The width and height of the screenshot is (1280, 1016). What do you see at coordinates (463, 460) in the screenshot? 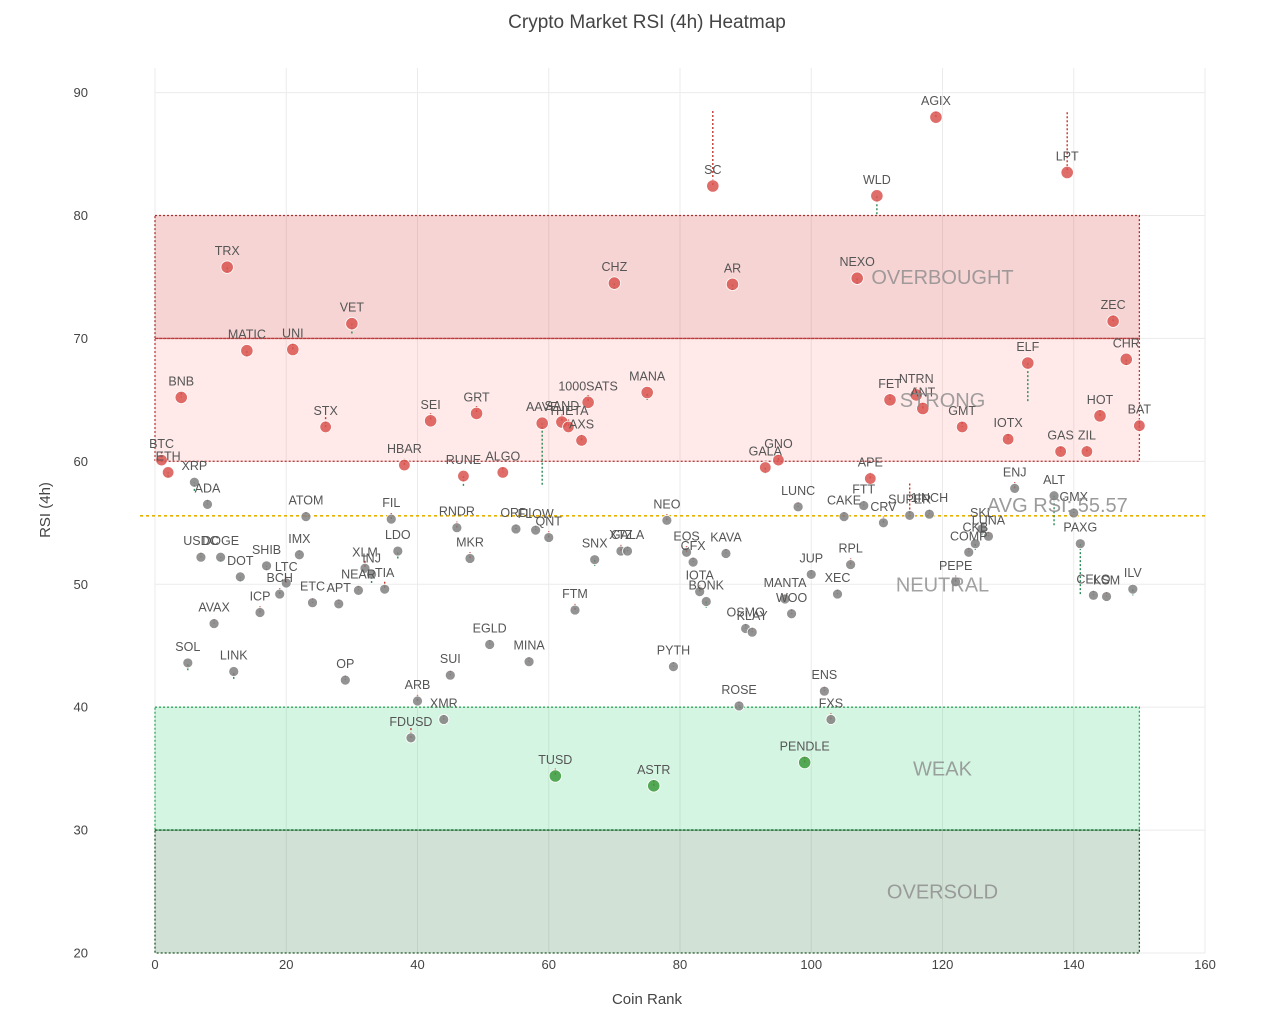
I see `point-label: RUNE` at bounding box center [463, 460].